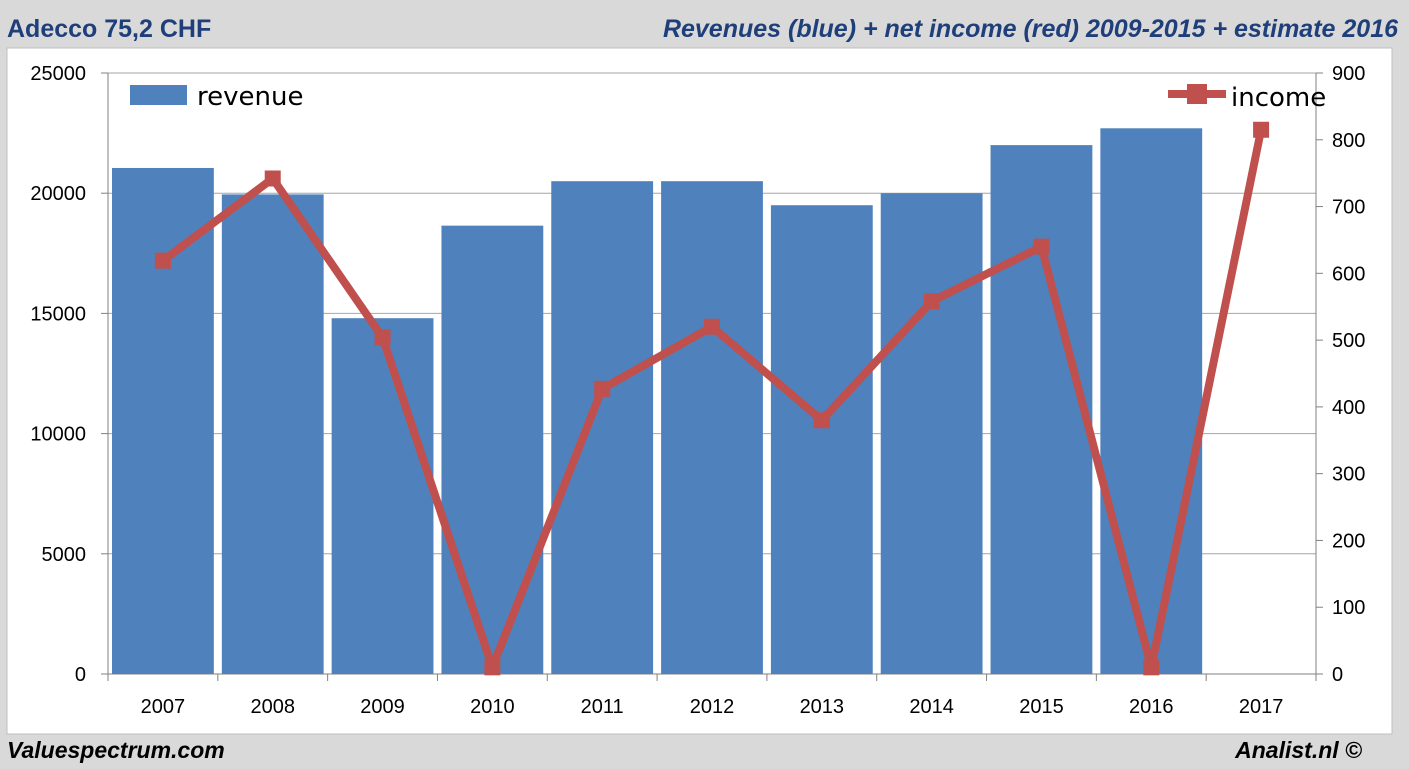  I want to click on left-axis-tick-label: 25000, so click(58, 74).